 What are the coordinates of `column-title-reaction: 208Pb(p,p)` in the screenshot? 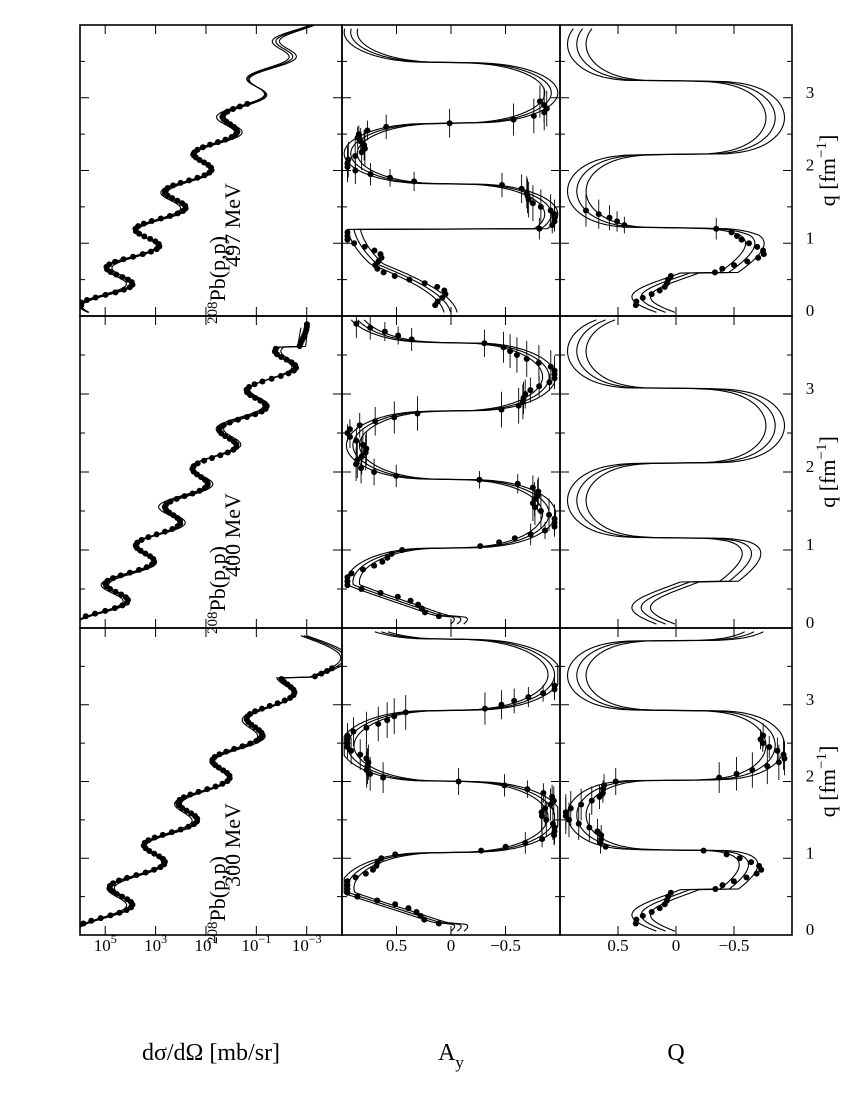 It's located at (217, 590).